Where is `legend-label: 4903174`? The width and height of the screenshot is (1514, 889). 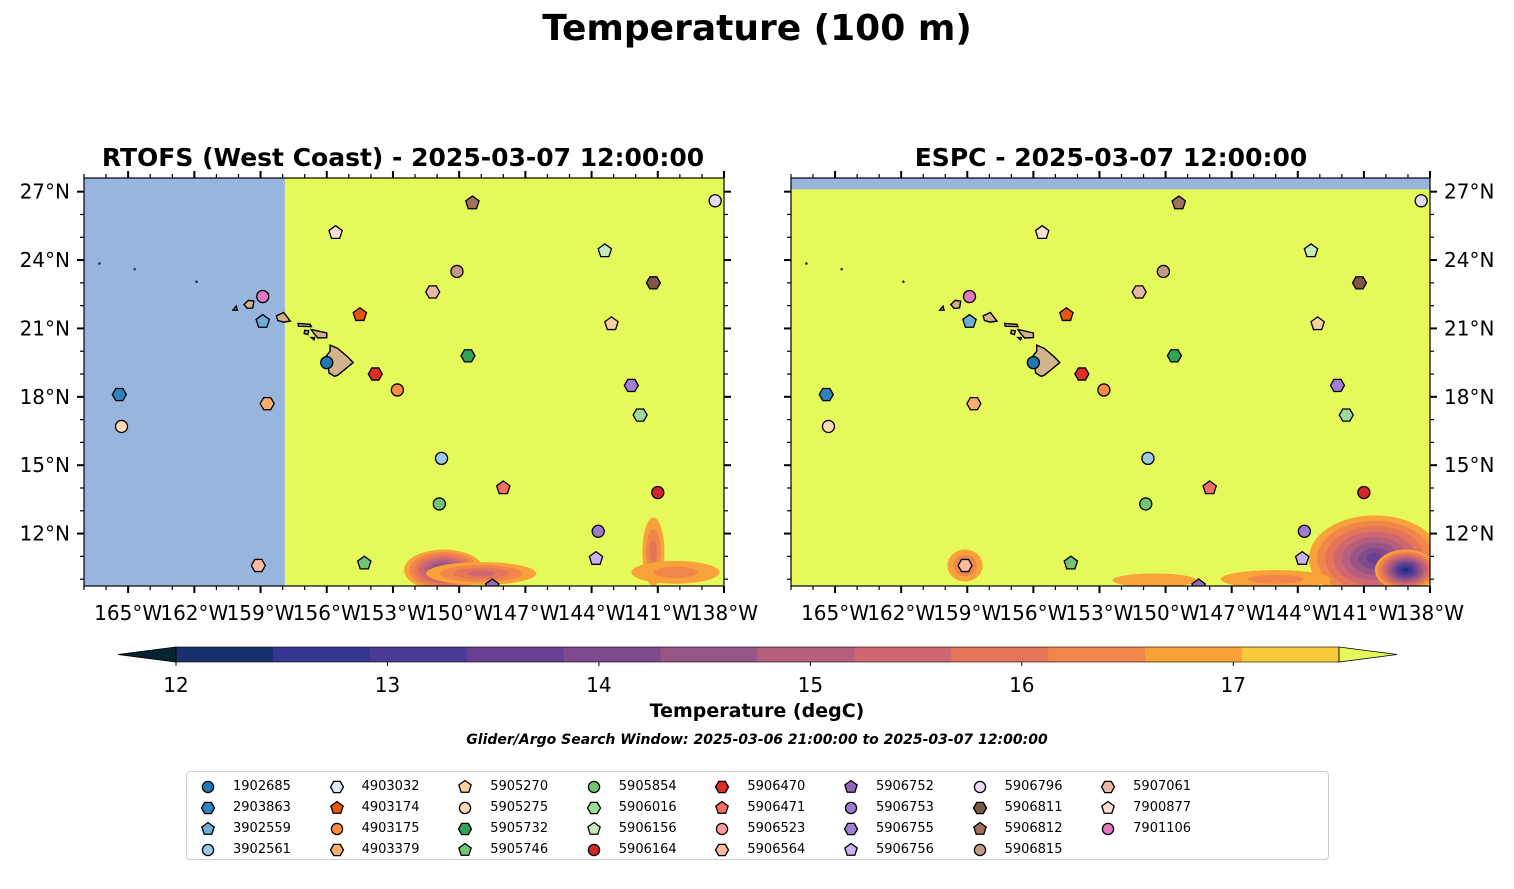
legend-label: 4903174 is located at coordinates (390, 807).